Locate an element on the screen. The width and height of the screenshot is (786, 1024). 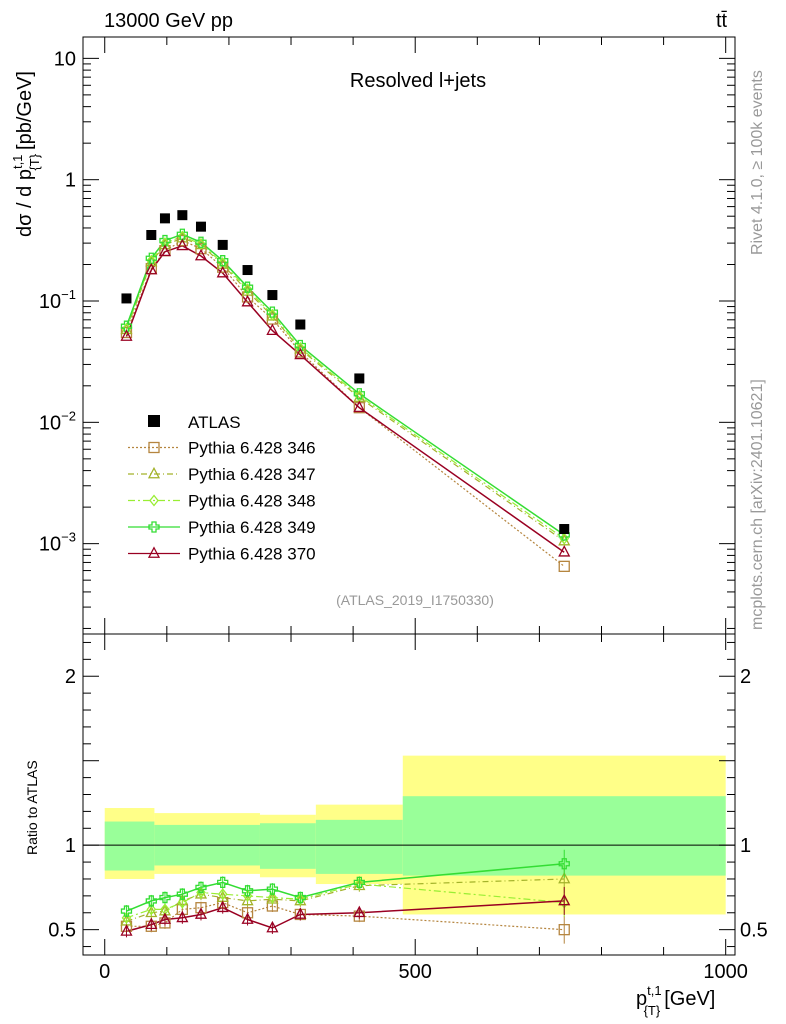
legend-label-p370: Pythia 6.428 370 is located at coordinates (252, 554).